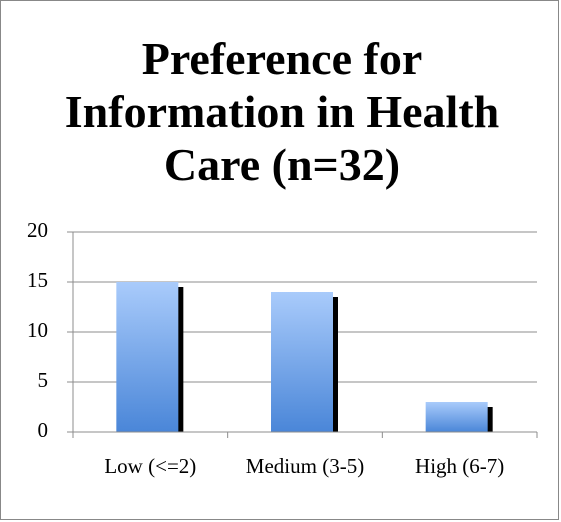 The height and width of the screenshot is (522, 561). Describe the element at coordinates (43, 380) in the screenshot. I see `y-tick-label: 5` at that location.